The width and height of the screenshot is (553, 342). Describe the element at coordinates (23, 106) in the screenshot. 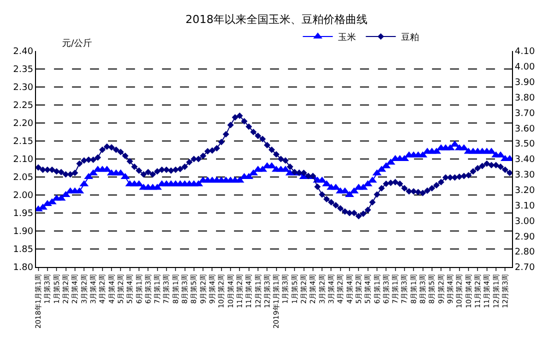

I see `y-tick-label: 2.25` at that location.